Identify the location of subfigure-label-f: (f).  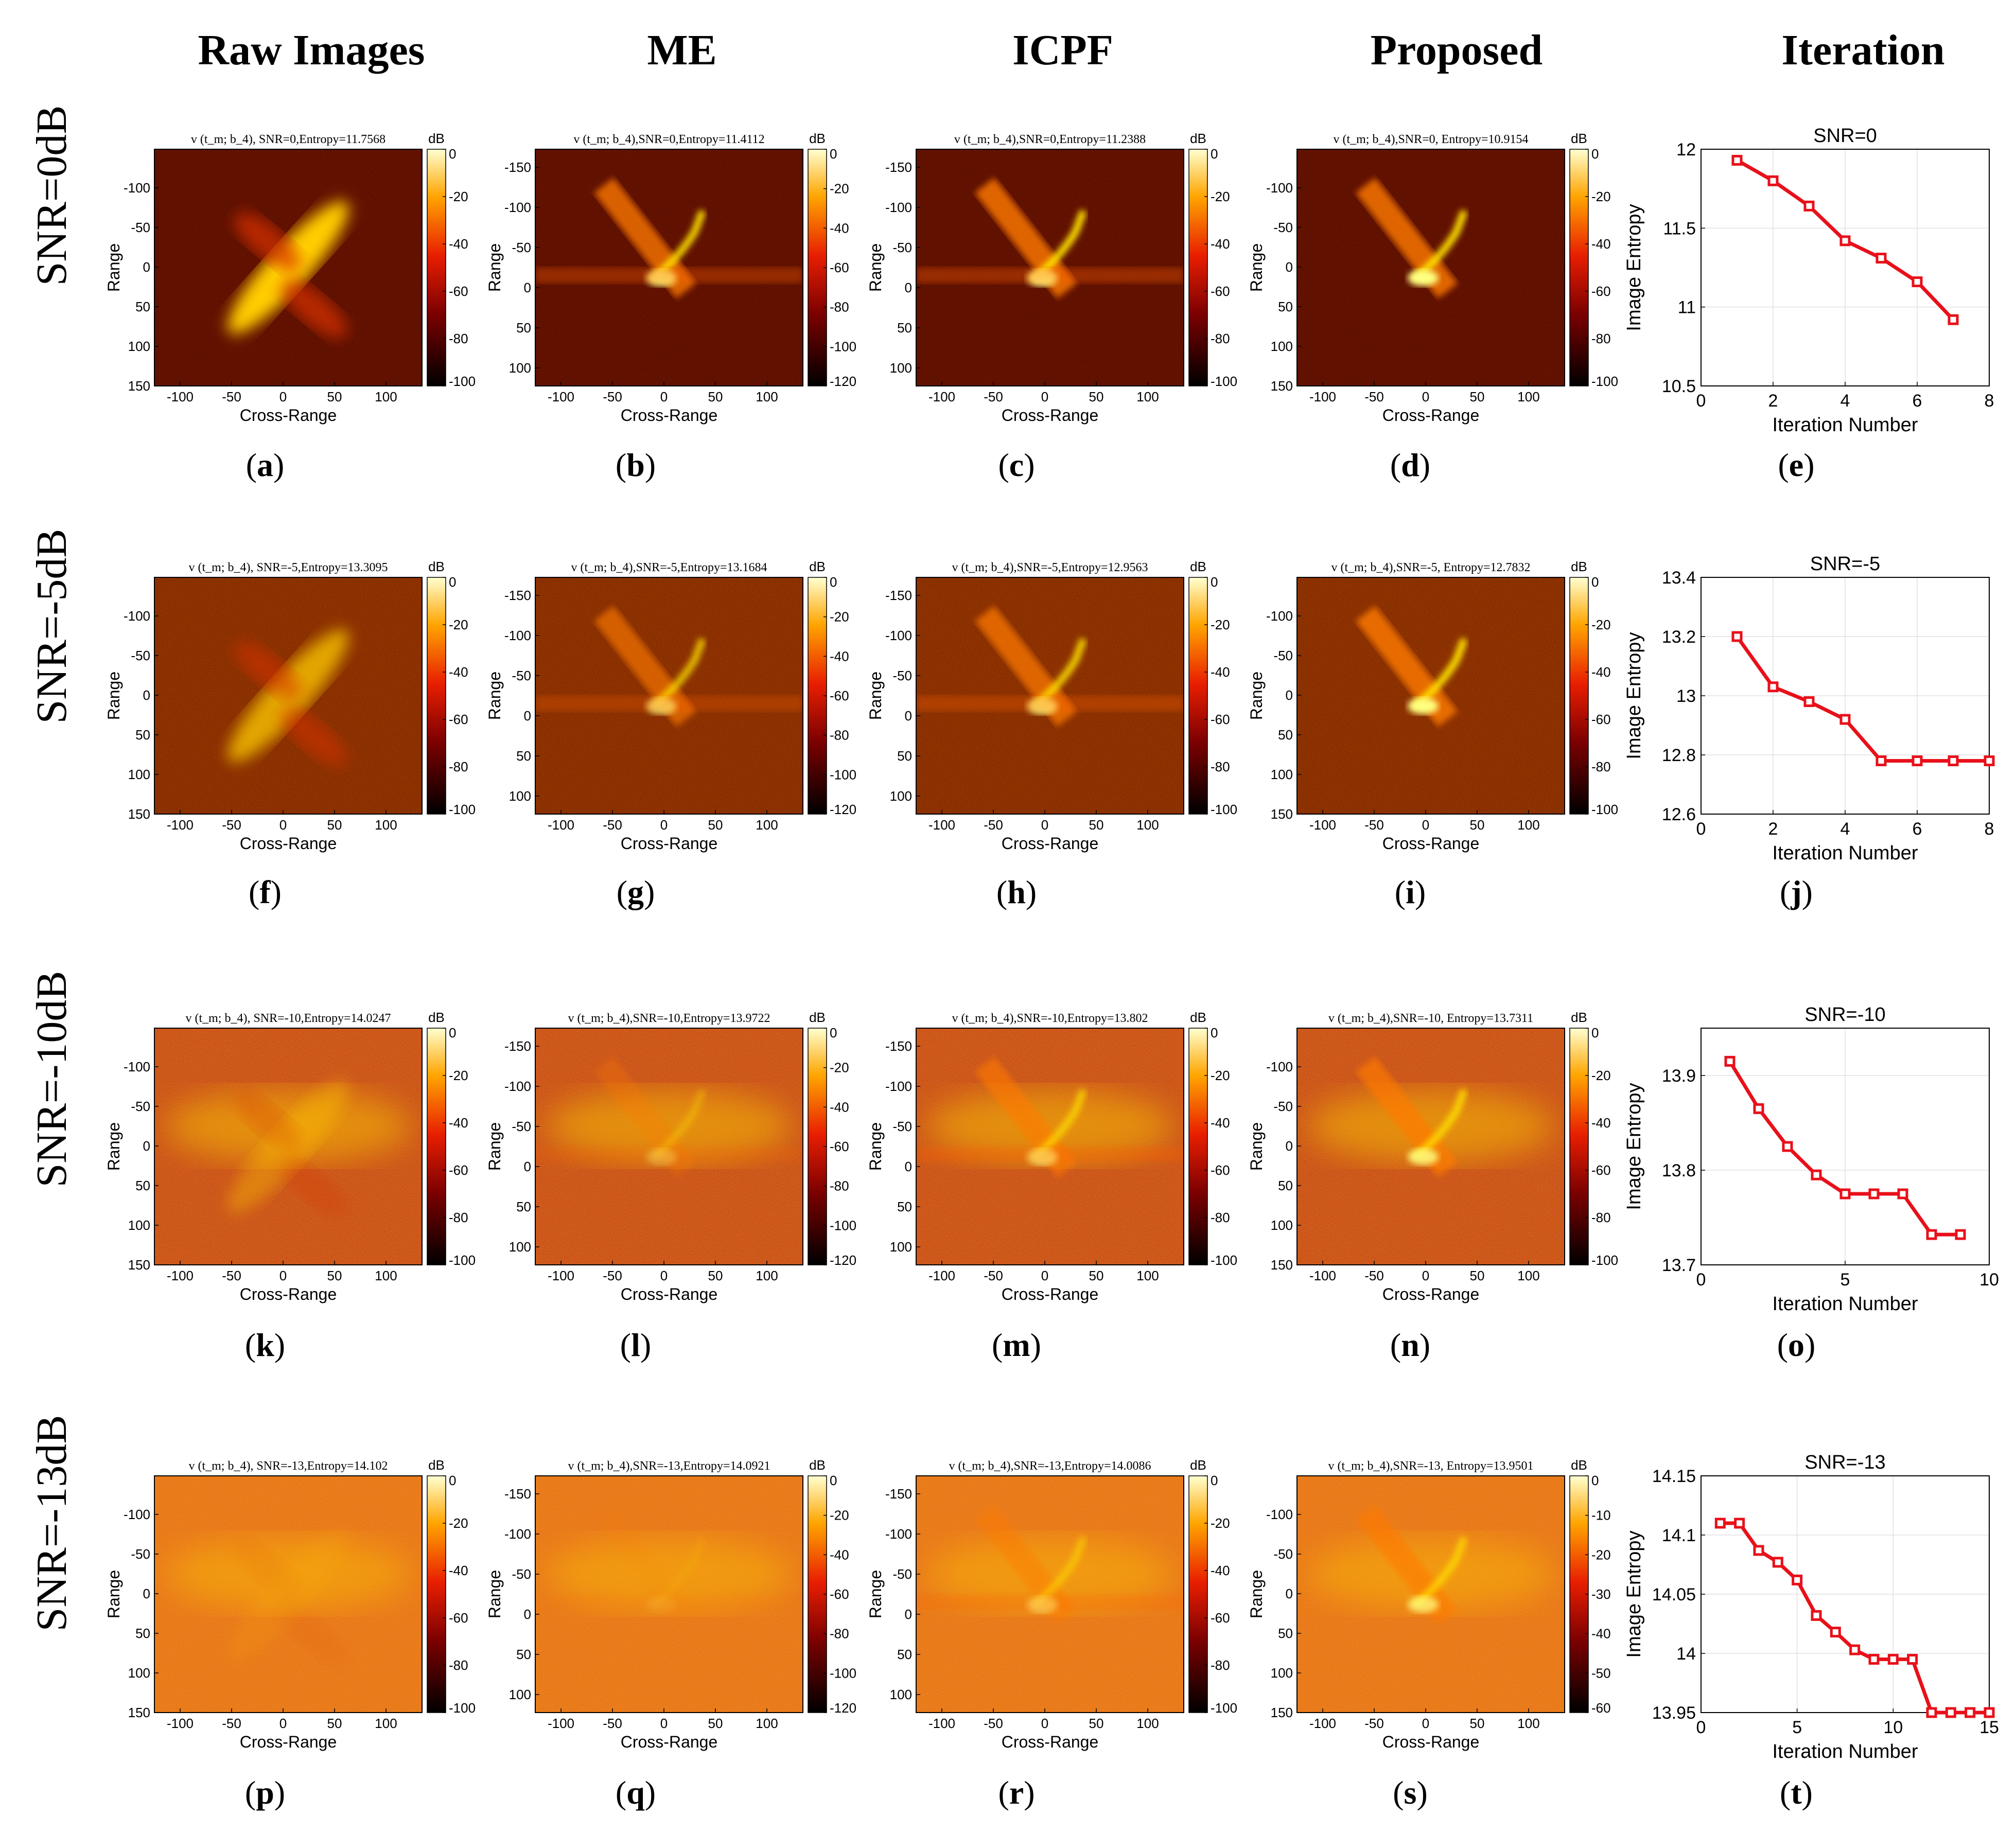
(265, 892).